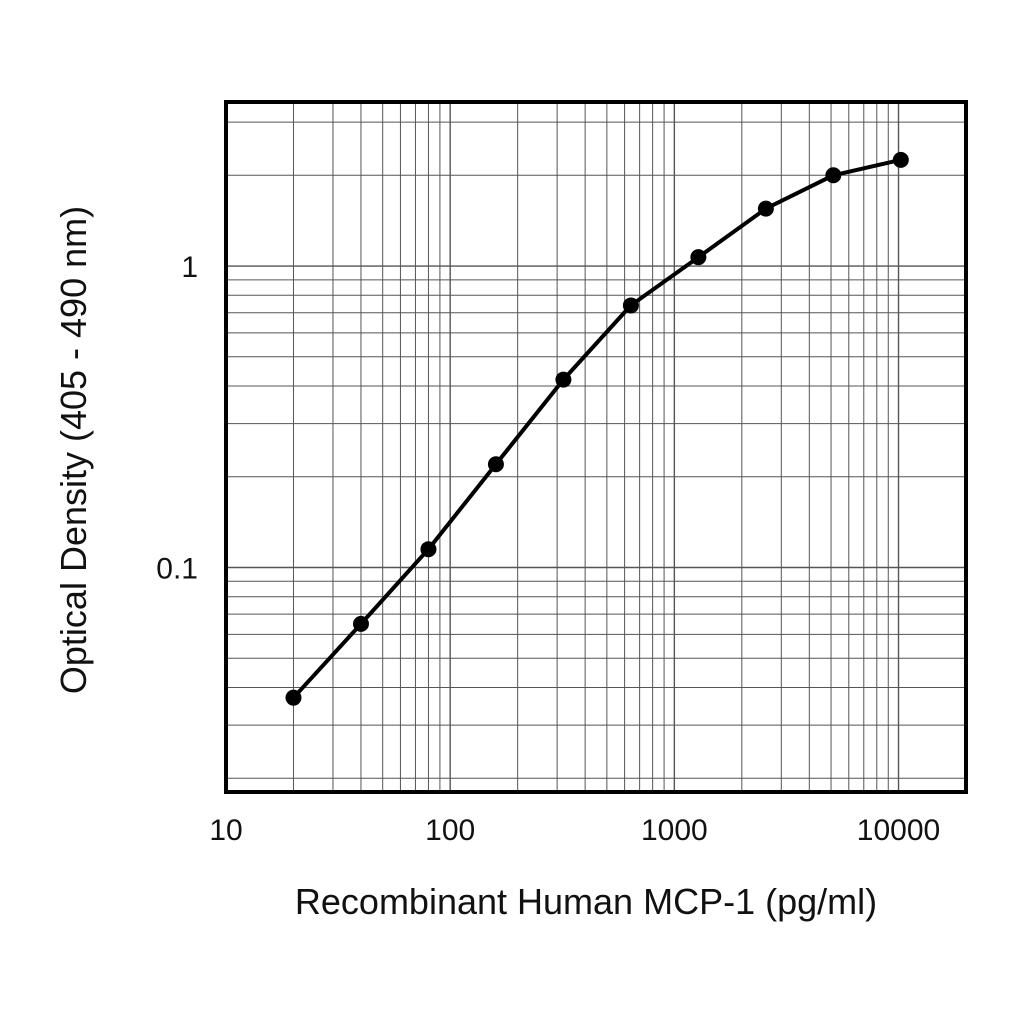 The image size is (1024, 1024). What do you see at coordinates (73, 450) in the screenshot?
I see `y-axis-label: Optical Density (405 - 490 nm)` at bounding box center [73, 450].